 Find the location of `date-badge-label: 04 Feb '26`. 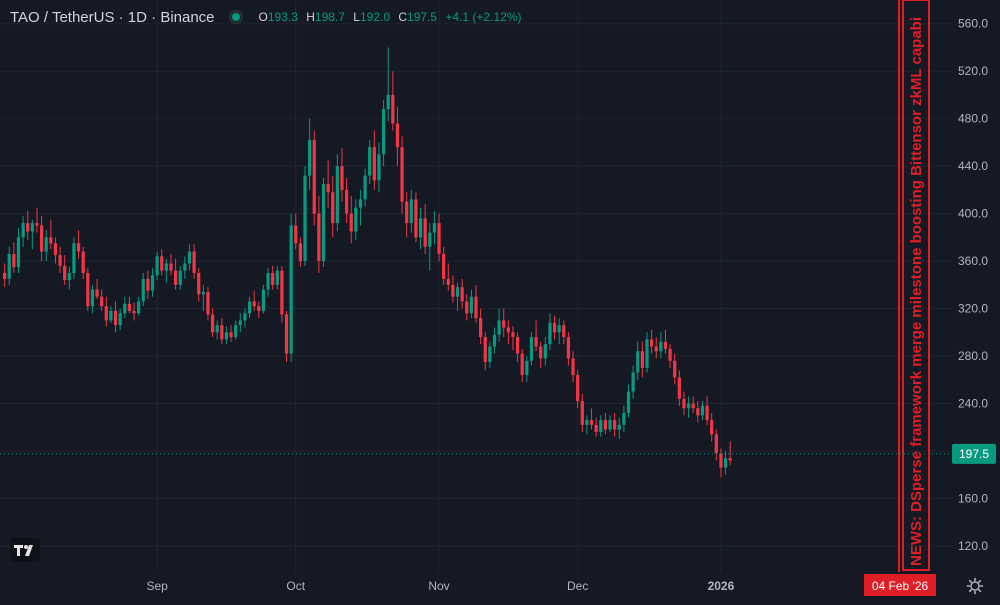

date-badge-label: 04 Feb '26 is located at coordinates (900, 586).